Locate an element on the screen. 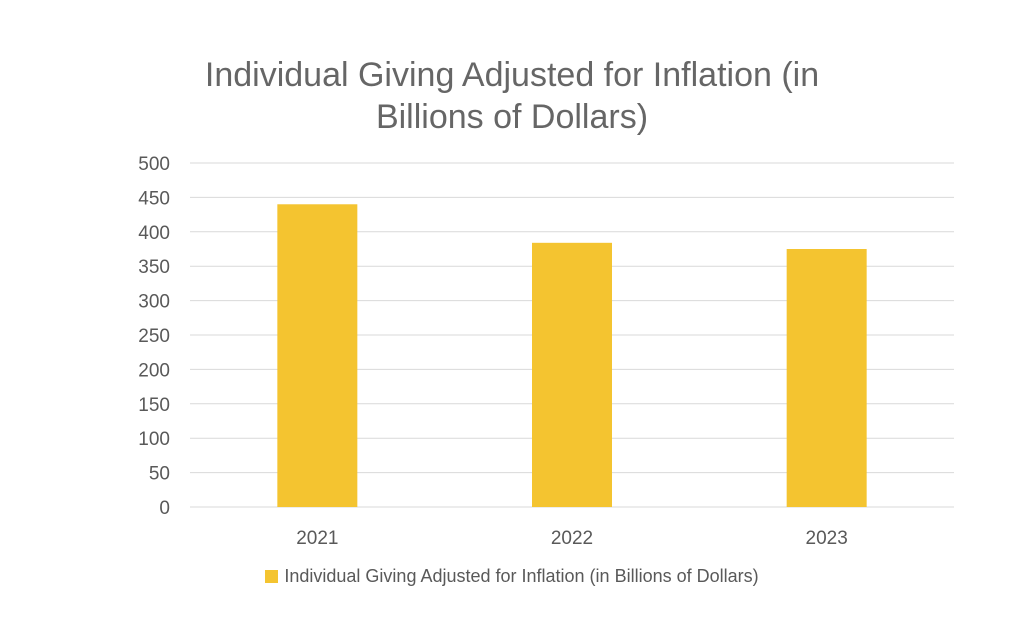 The height and width of the screenshot is (629, 1024). y-tick-label: 350 is located at coordinates (154, 267).